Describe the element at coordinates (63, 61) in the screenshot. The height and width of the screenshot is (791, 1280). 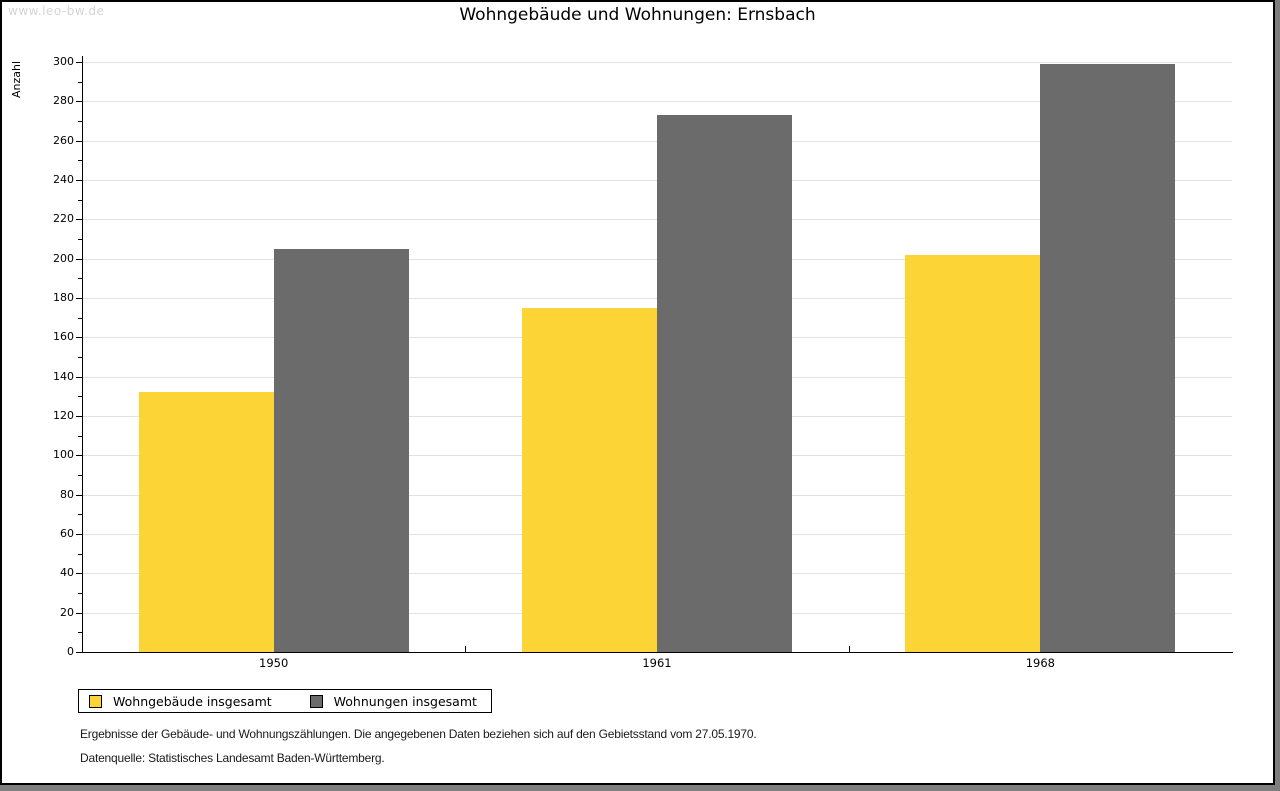
I see `y-tick-label-300: 300` at that location.